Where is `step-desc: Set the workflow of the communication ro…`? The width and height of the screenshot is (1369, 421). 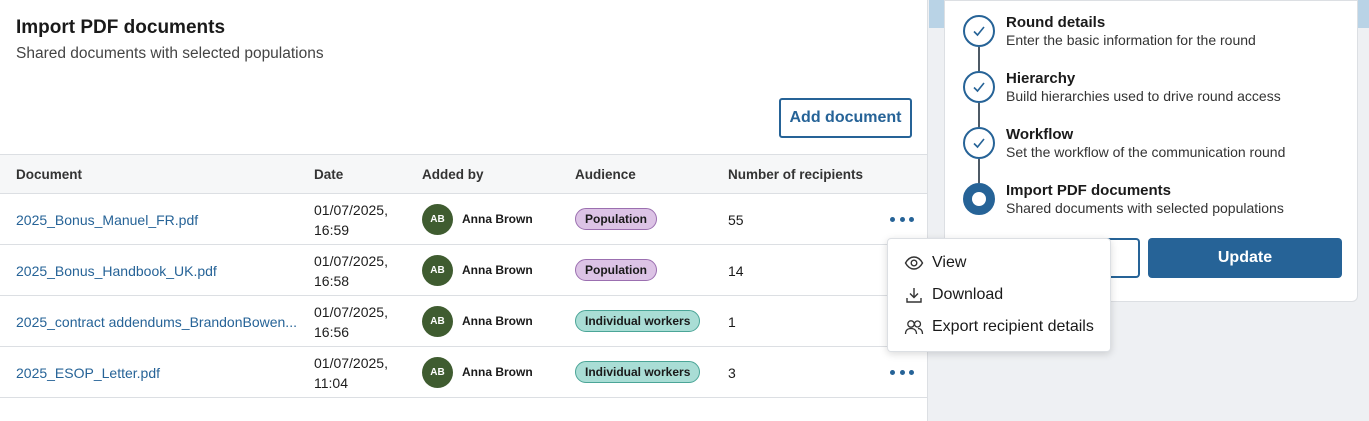
step-desc: Set the workflow of the communication ro… is located at coordinates (1146, 152).